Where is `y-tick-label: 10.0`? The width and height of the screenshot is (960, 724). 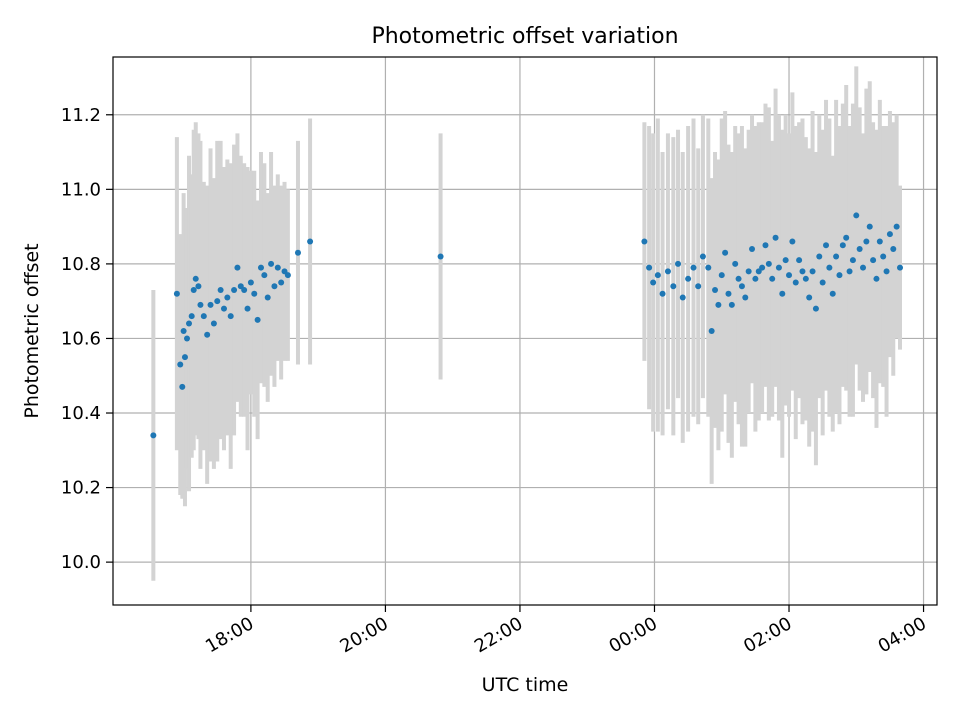
y-tick-label: 10.0 is located at coordinates (81, 562).